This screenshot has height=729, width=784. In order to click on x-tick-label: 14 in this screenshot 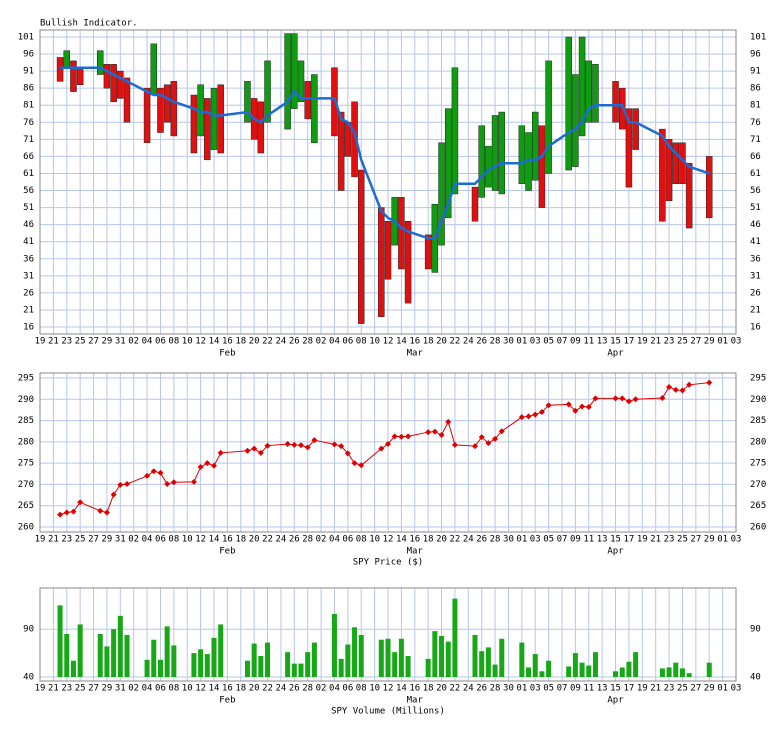, I will do `click(401, 689)`.